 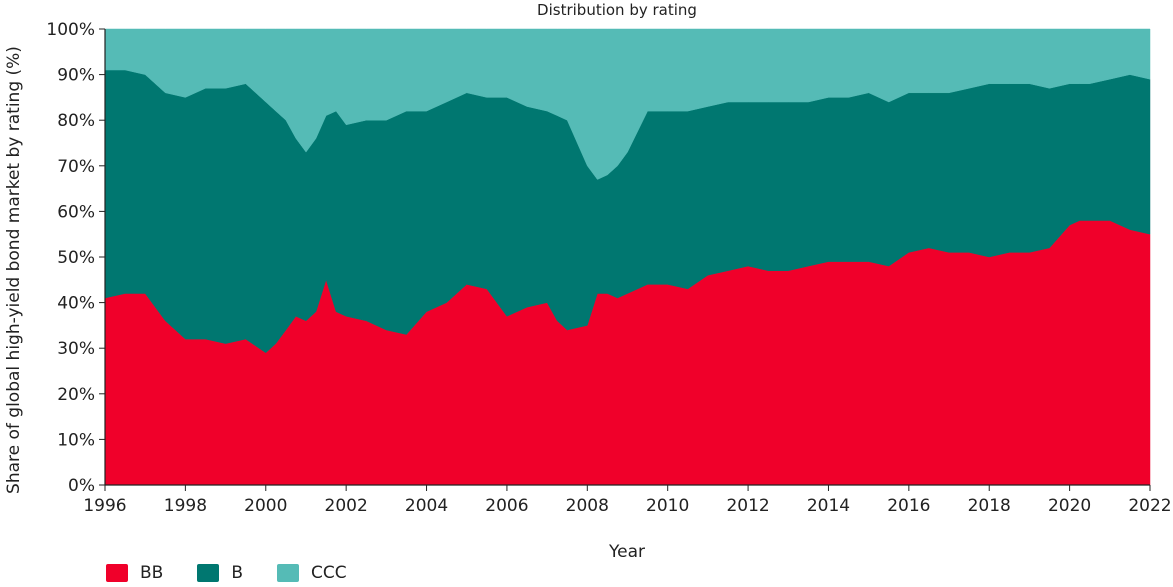 I want to click on x-tick-label: 1998, so click(x=185, y=506).